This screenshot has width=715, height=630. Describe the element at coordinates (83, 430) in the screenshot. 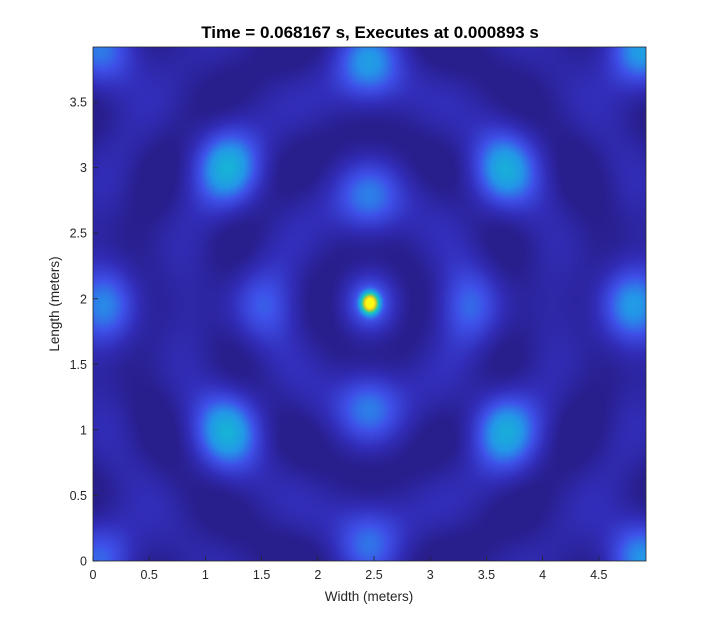

I see `y-tick-label: 1` at that location.